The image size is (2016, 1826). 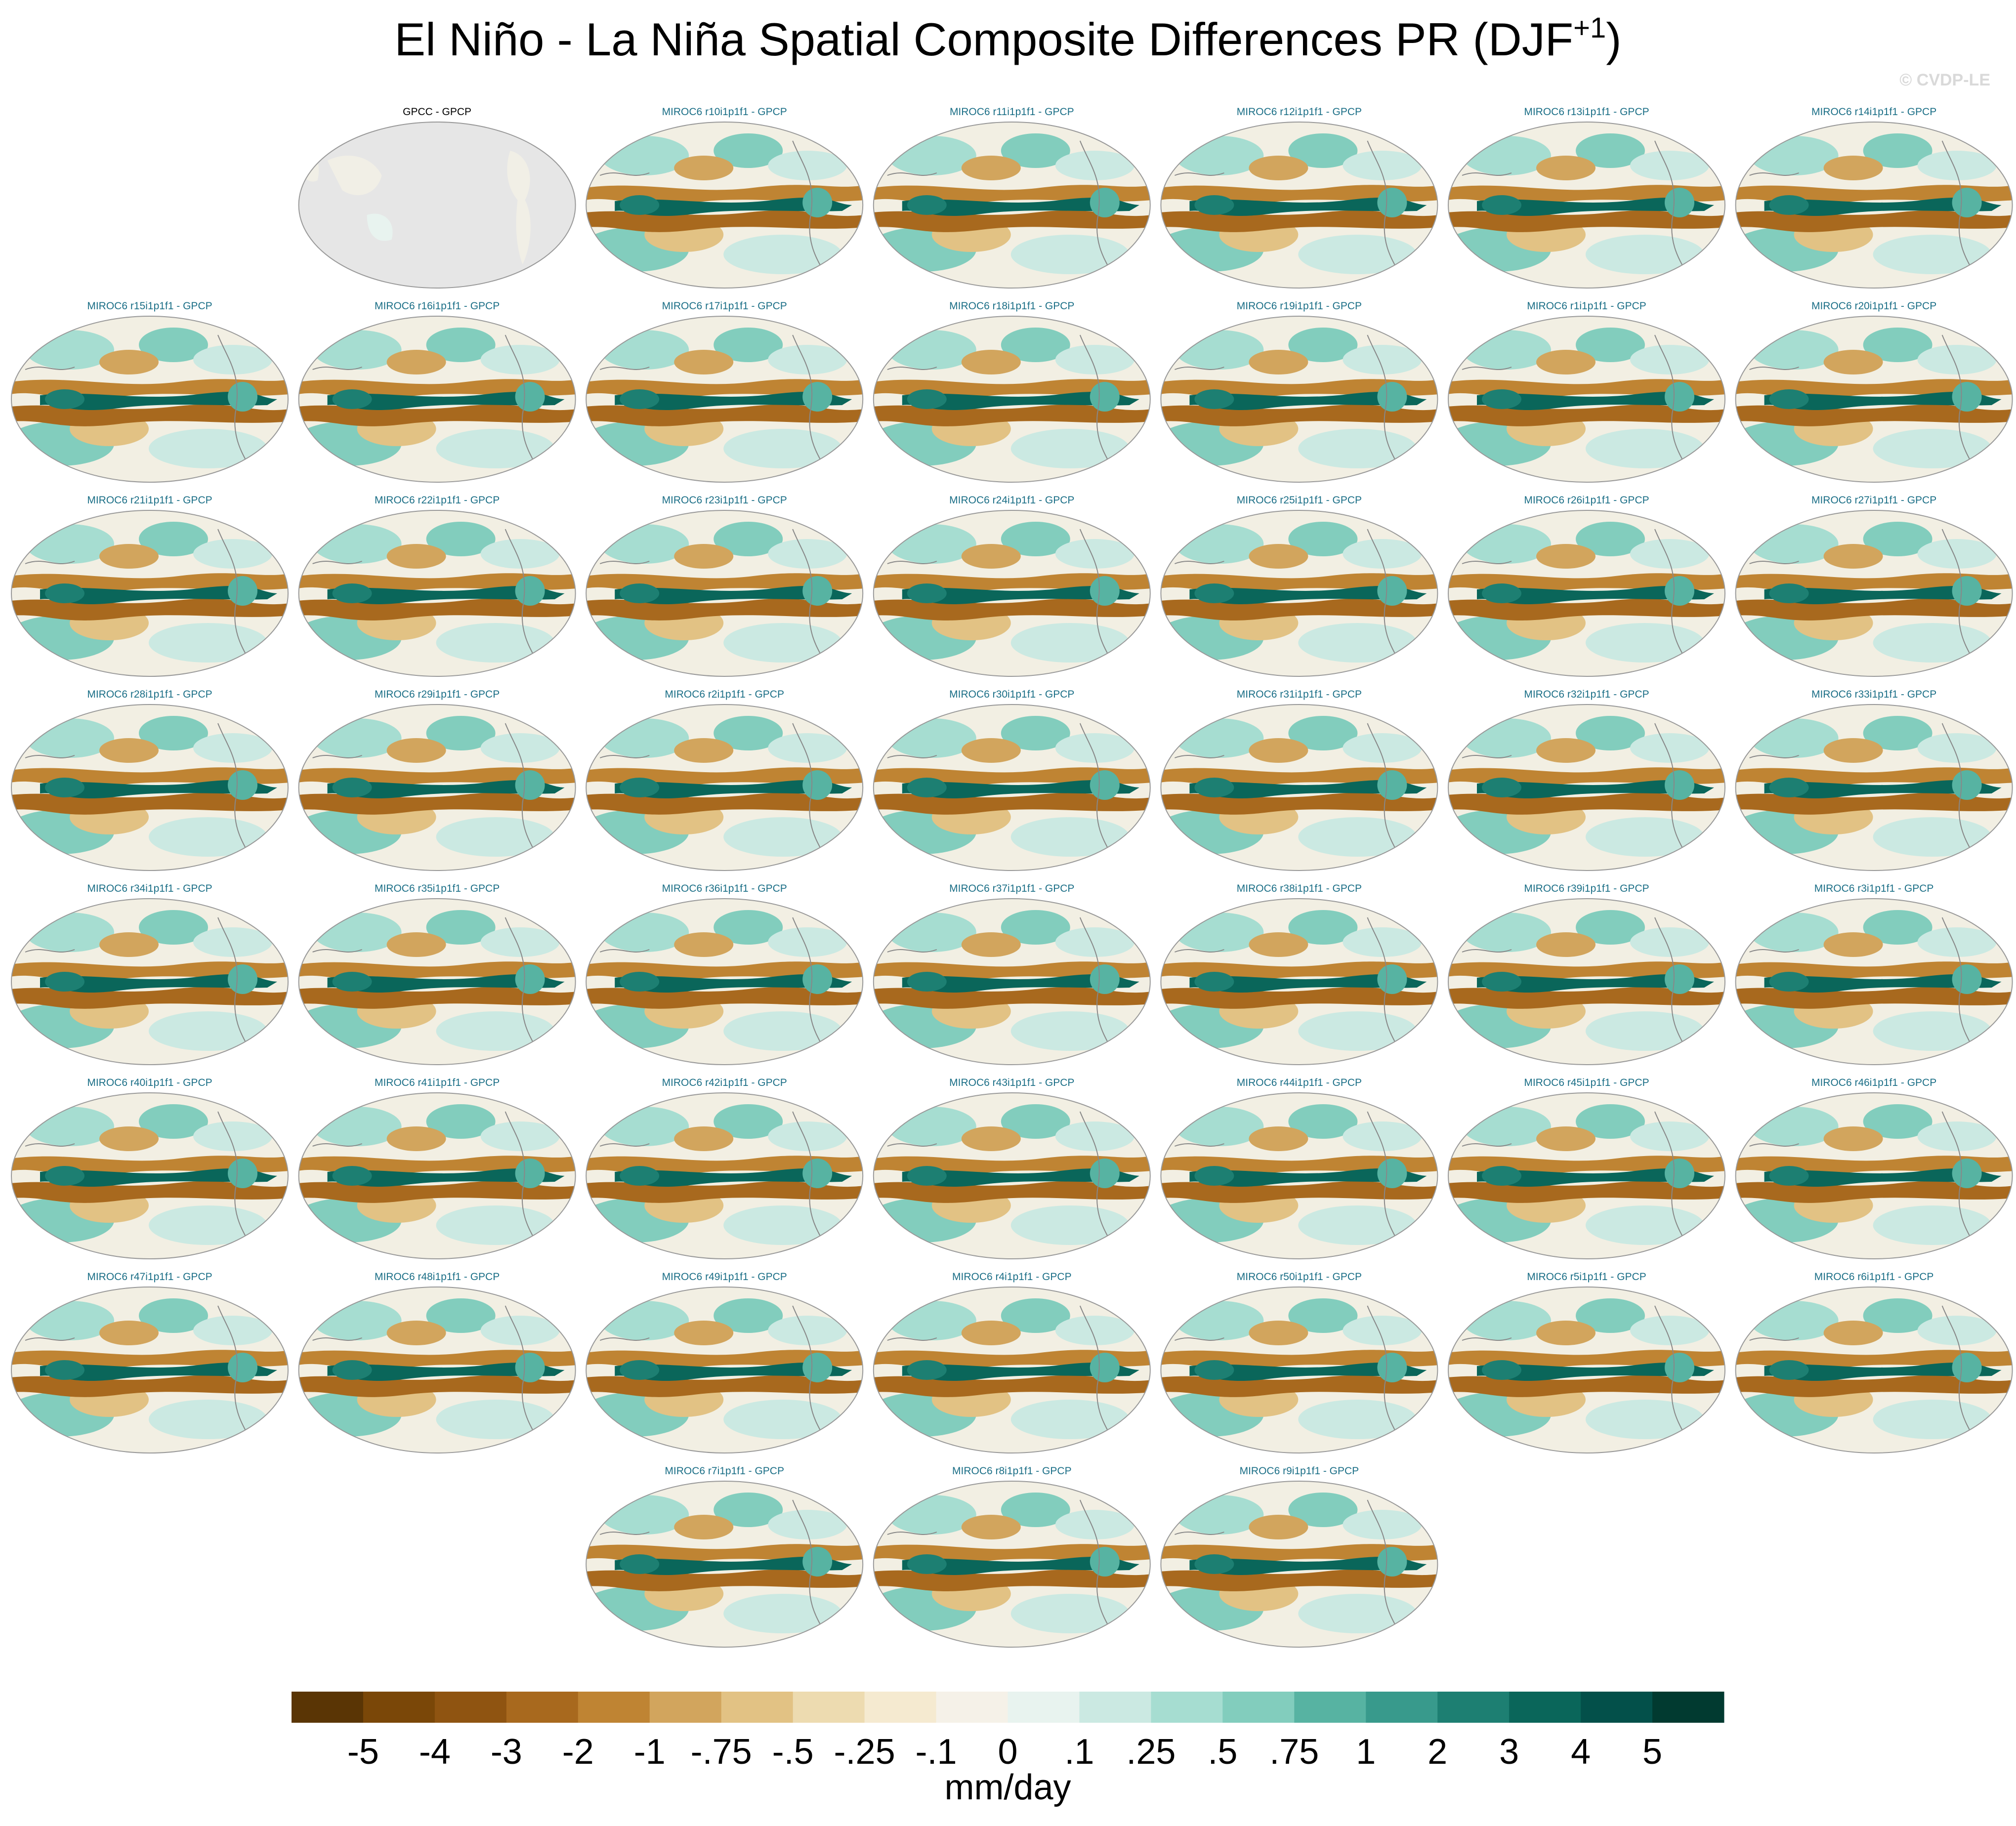 What do you see at coordinates (1079, 1752) in the screenshot?
I see `colorbar-label: .1` at bounding box center [1079, 1752].